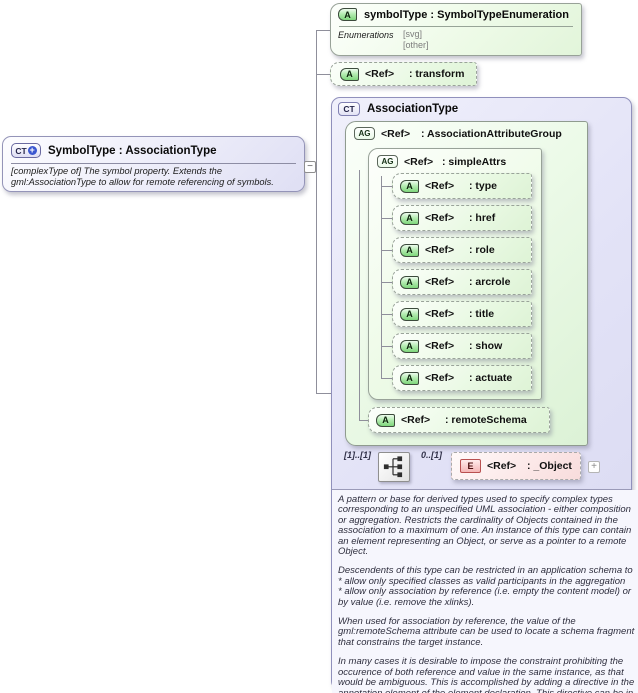 The image size is (638, 693). I want to click on annotation-separator, so click(481, 489).